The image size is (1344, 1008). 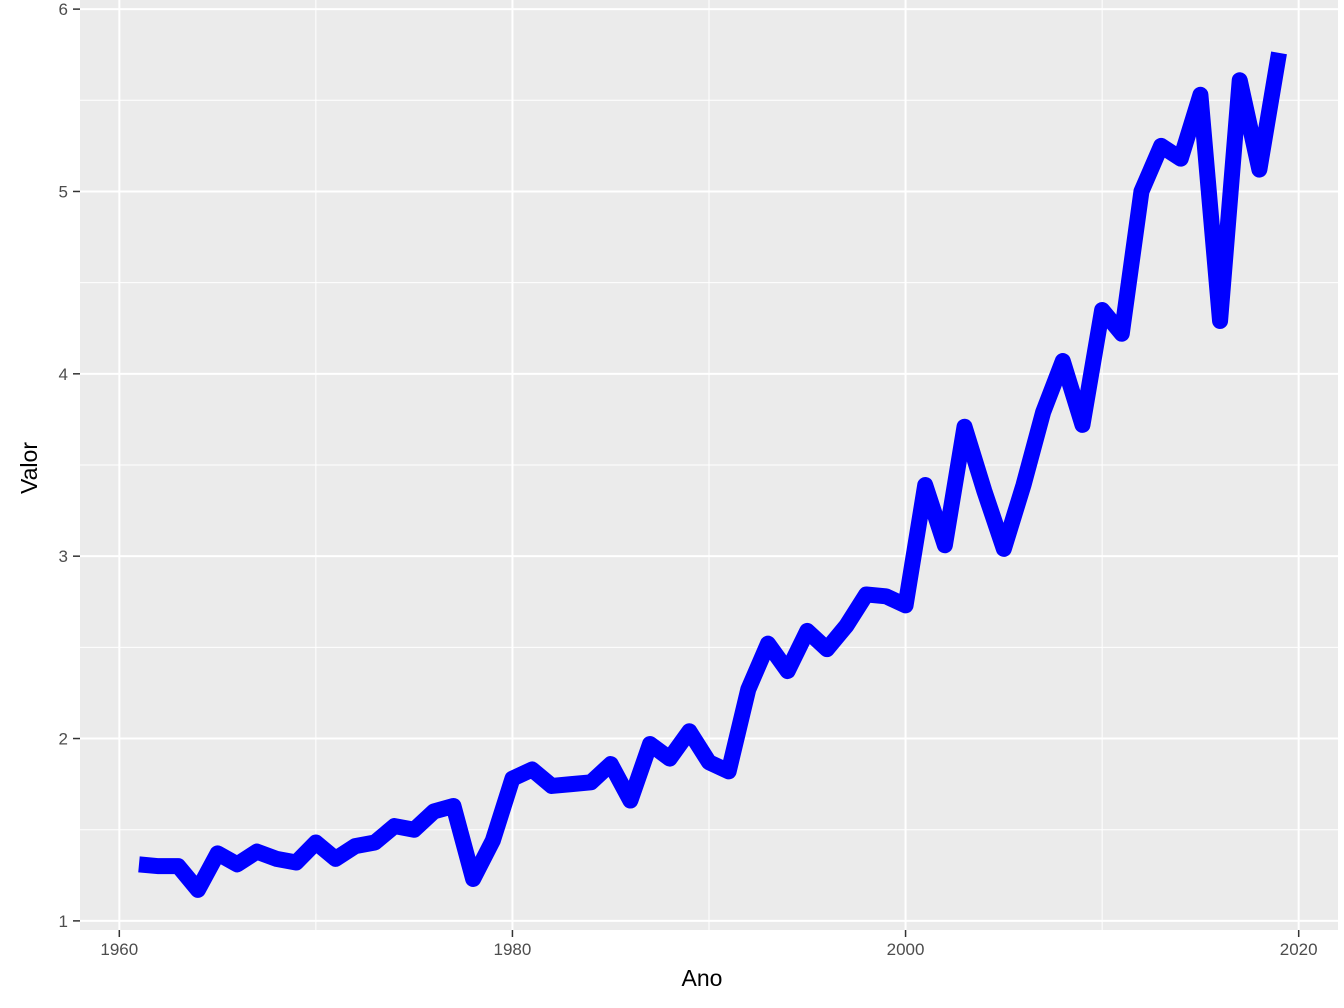 I want to click on x-axis-title: Ano, so click(x=702, y=978).